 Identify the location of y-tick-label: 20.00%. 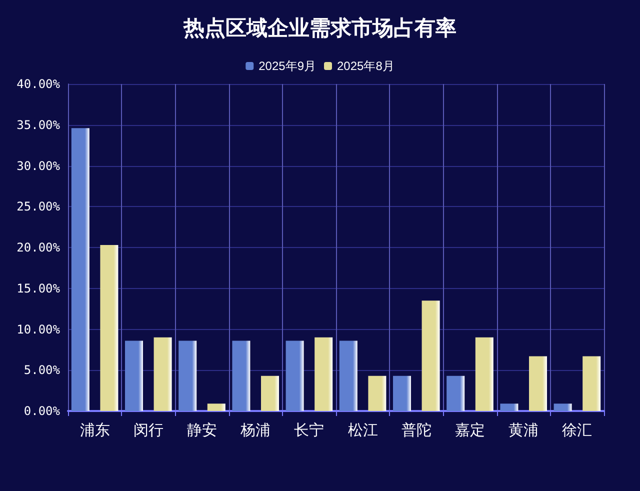
(38, 247).